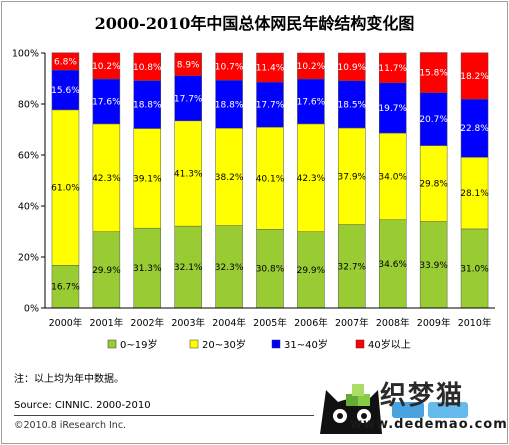  I want to click on data-label: 6.8%, so click(65, 62).